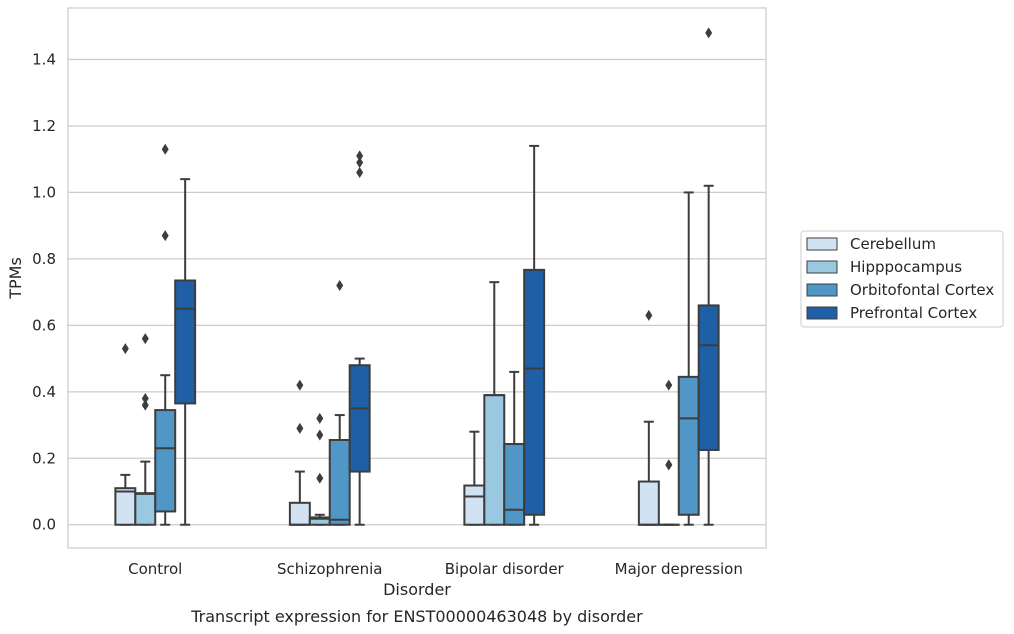 Image resolution: width=1014 pixels, height=634 pixels. What do you see at coordinates (44, 525) in the screenshot?
I see `y-tick-label: 0.0` at bounding box center [44, 525].